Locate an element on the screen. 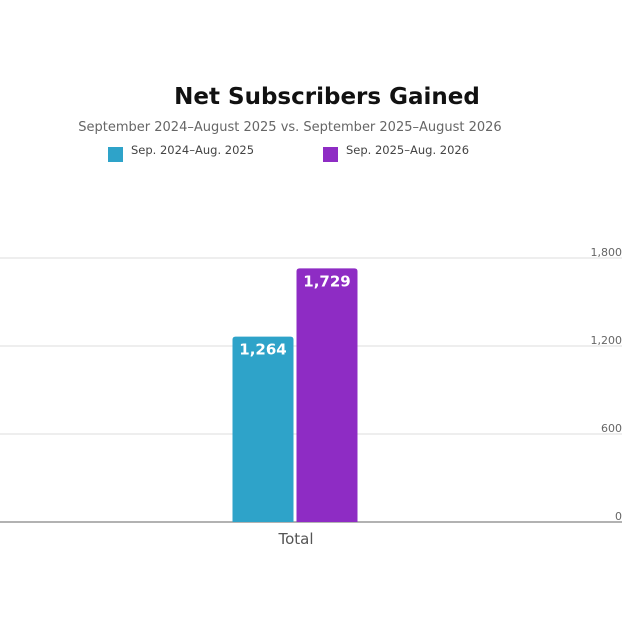 The width and height of the screenshot is (630, 630). data-label-series-2: 1,729 is located at coordinates (326, 281).